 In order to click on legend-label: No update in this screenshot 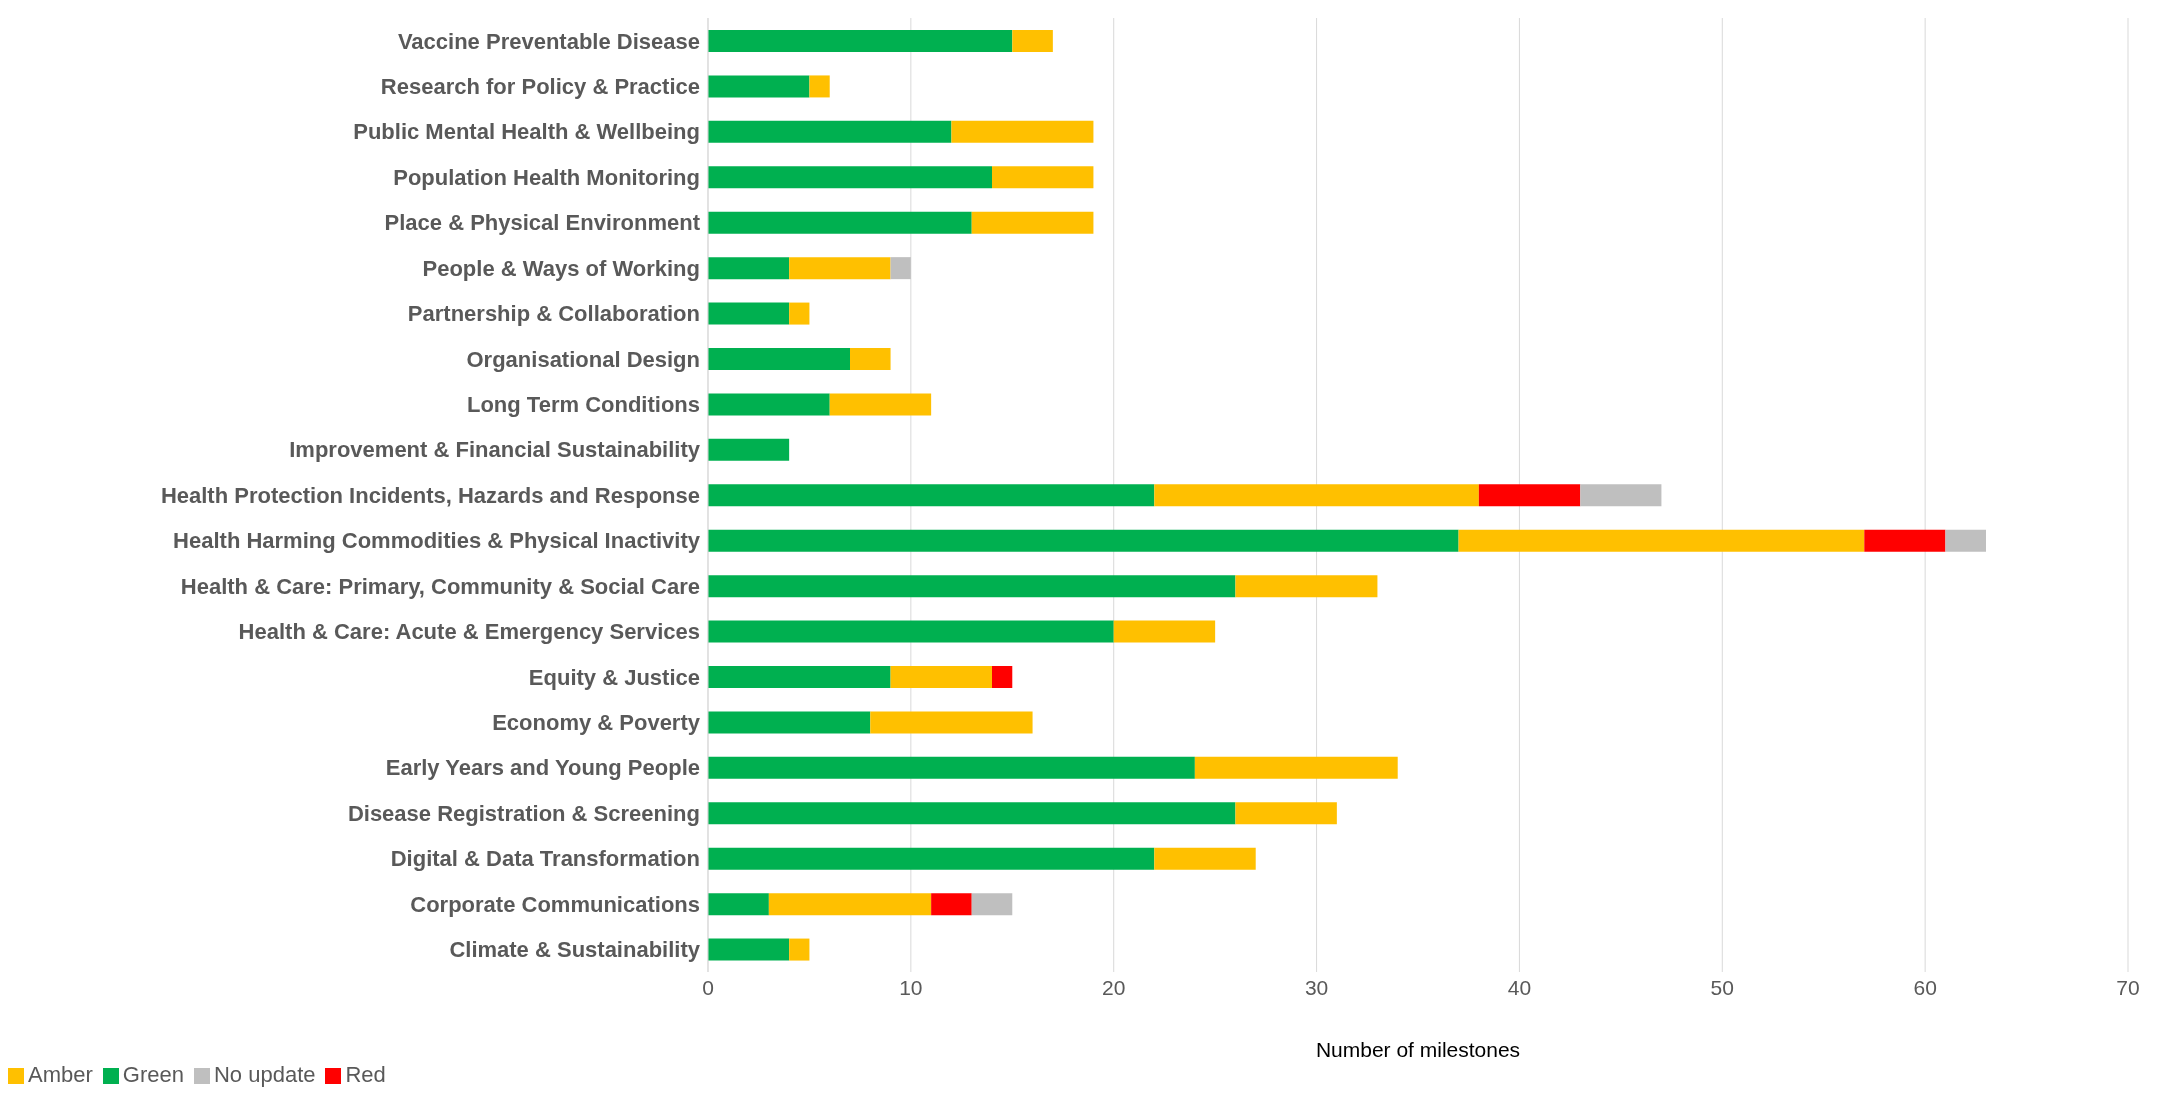, I will do `click(264, 1074)`.